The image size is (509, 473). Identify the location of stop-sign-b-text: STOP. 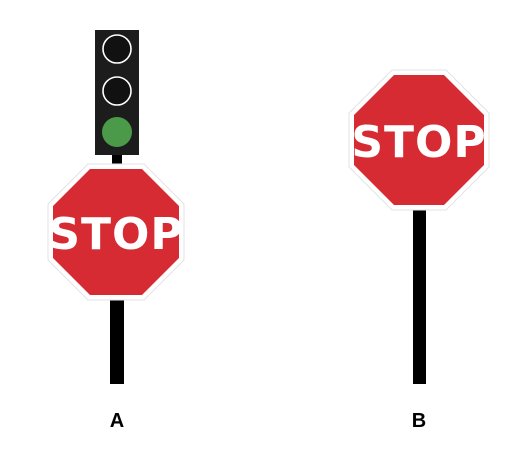
(418, 142).